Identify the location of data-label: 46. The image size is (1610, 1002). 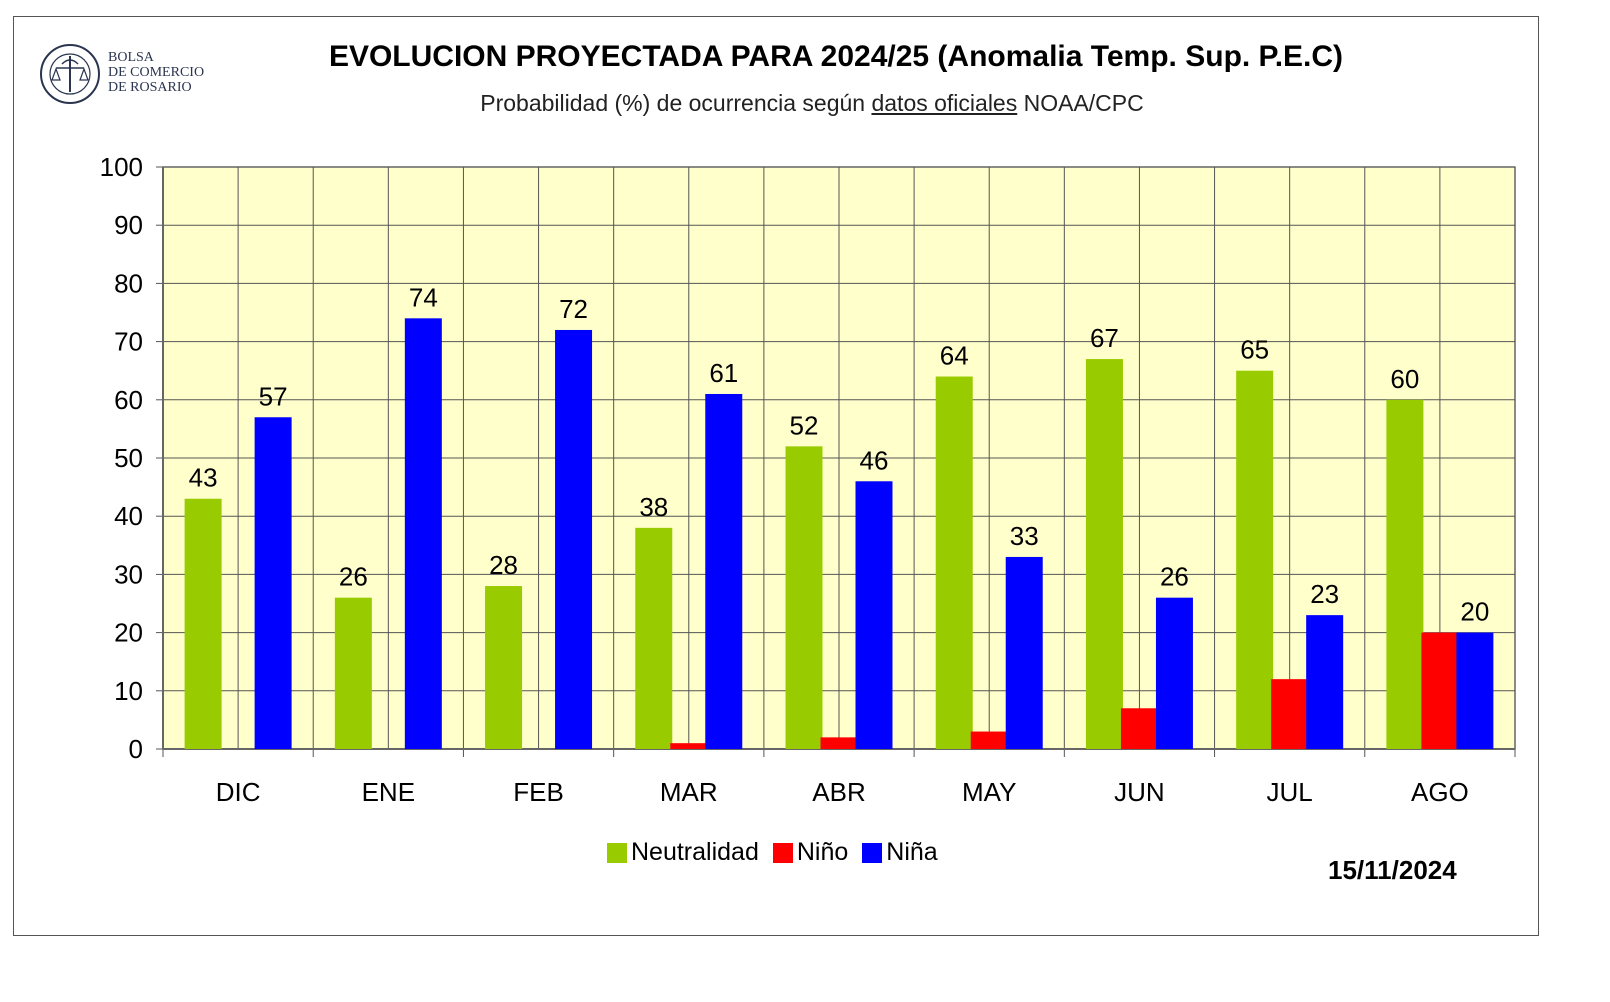
(874, 460).